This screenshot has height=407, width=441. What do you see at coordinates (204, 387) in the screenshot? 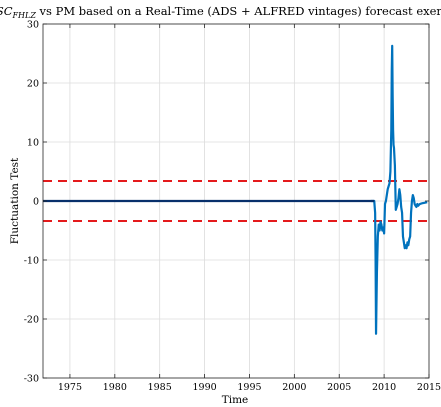
I see `x-tick-label: 1990` at bounding box center [204, 387].